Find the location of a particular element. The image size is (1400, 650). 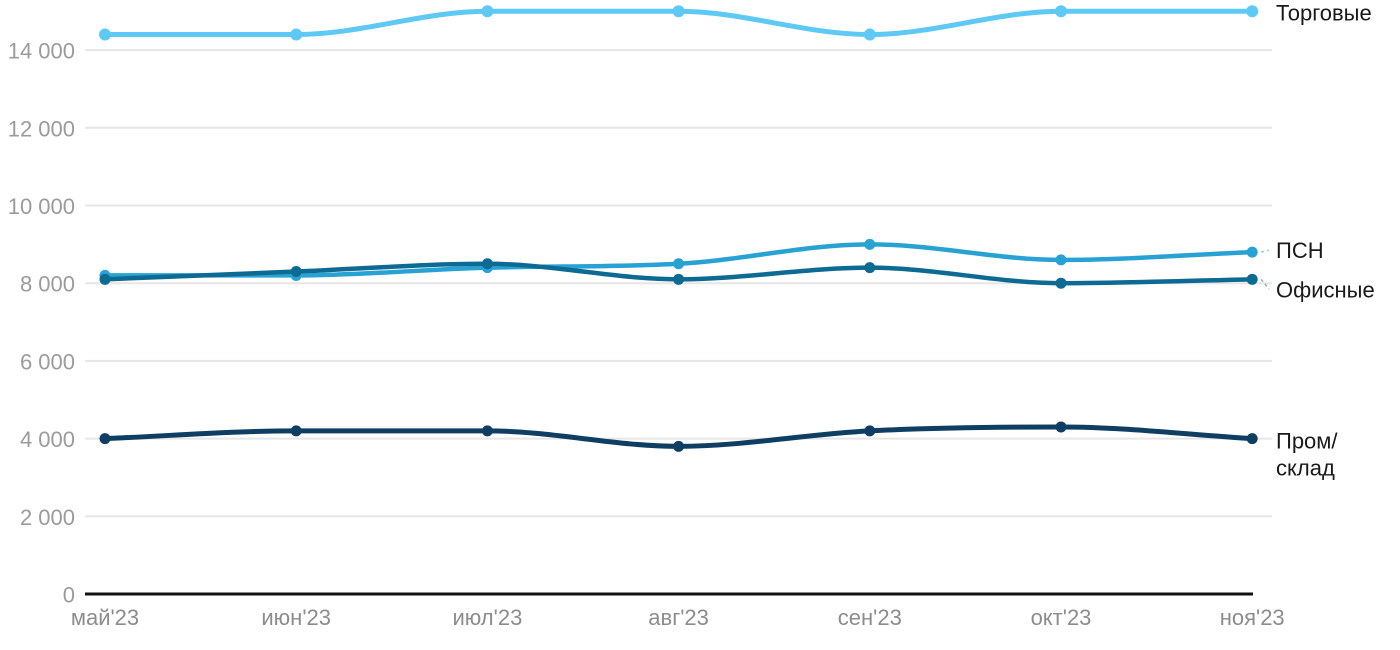

x-tick-label: июл'23 is located at coordinates (487, 617).